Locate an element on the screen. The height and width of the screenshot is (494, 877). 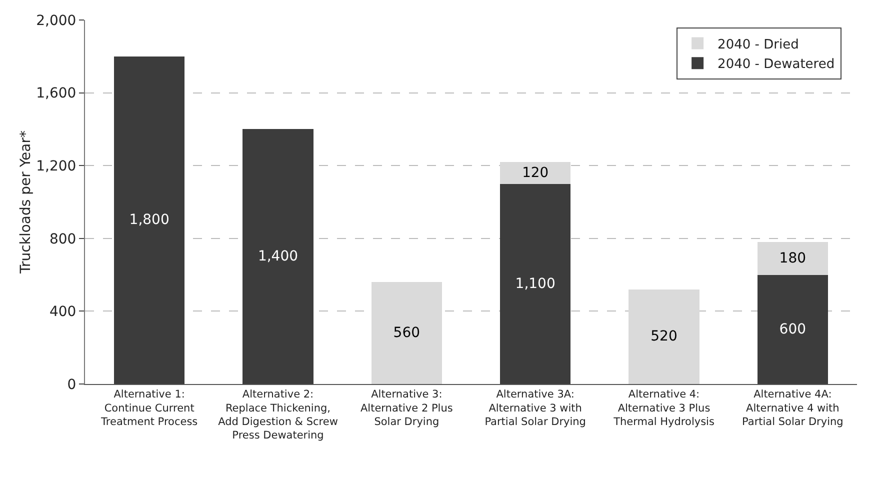
x-tick-label: Alternative 2: Replace Thickening, Add Digestion & Screw Press Dewatering is located at coordinates (278, 415).